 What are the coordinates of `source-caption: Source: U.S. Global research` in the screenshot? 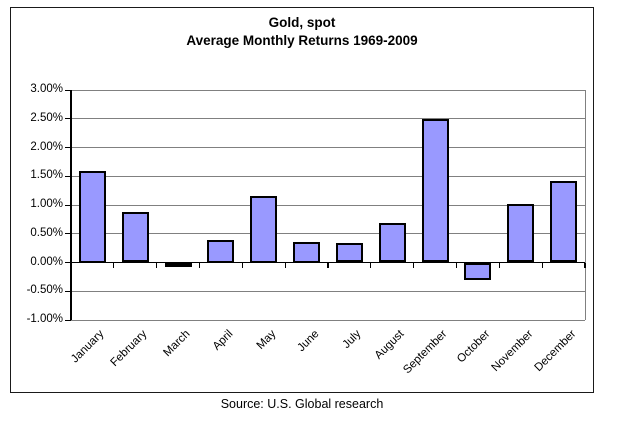 It's located at (302, 404).